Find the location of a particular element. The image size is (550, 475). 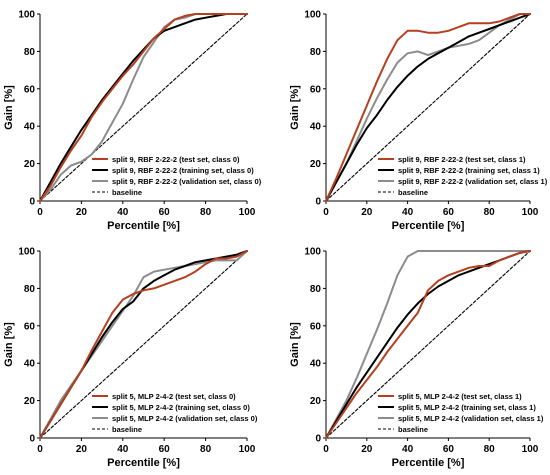

legend-label: split 9, RBF 2-22-2 (test set, class 0) is located at coordinates (176, 159).